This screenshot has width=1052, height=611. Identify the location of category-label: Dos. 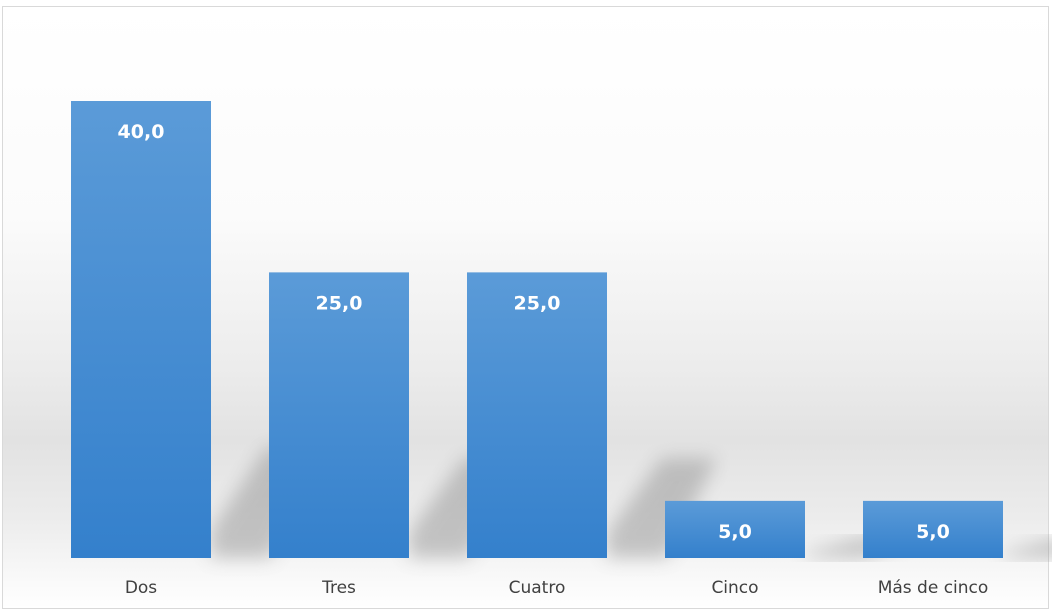
(141, 588).